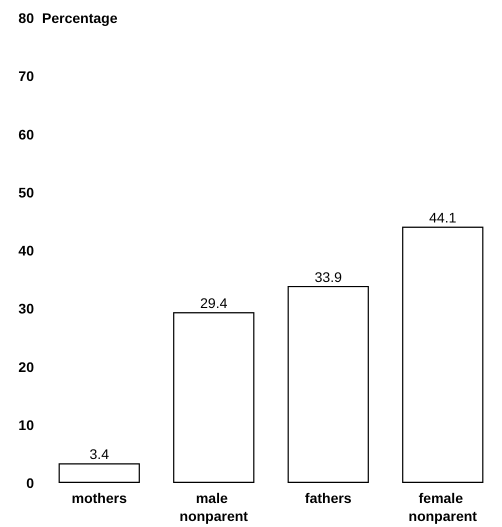  Describe the element at coordinates (26, 366) in the screenshot. I see `y-tick-label: 20` at that location.